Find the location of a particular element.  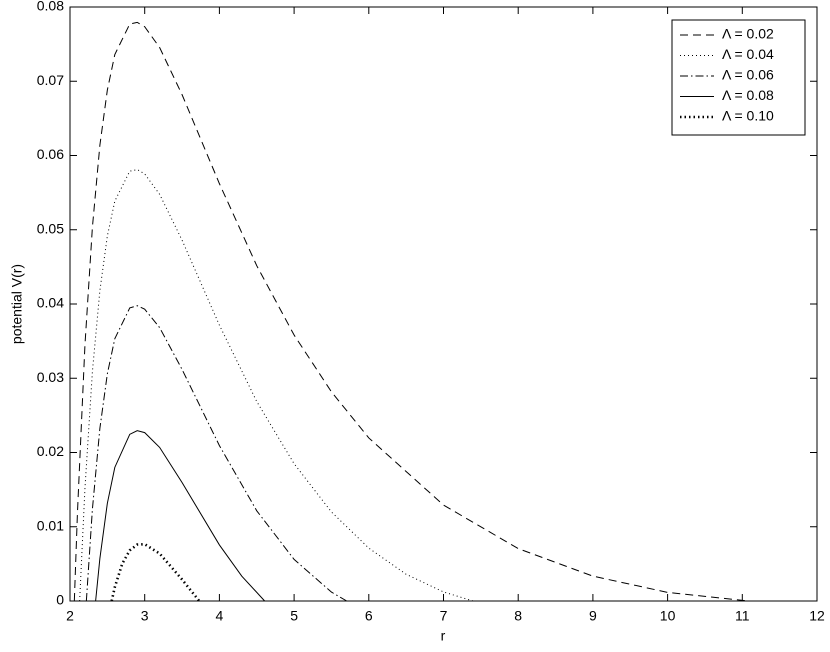

x-tick-label: 11 is located at coordinates (742, 616).